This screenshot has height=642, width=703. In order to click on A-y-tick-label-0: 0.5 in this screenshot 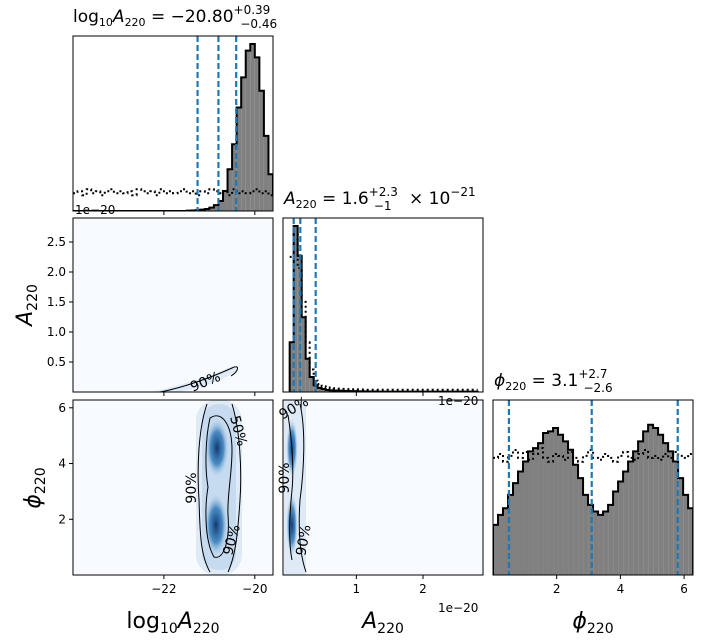, I will do `click(56, 362)`.